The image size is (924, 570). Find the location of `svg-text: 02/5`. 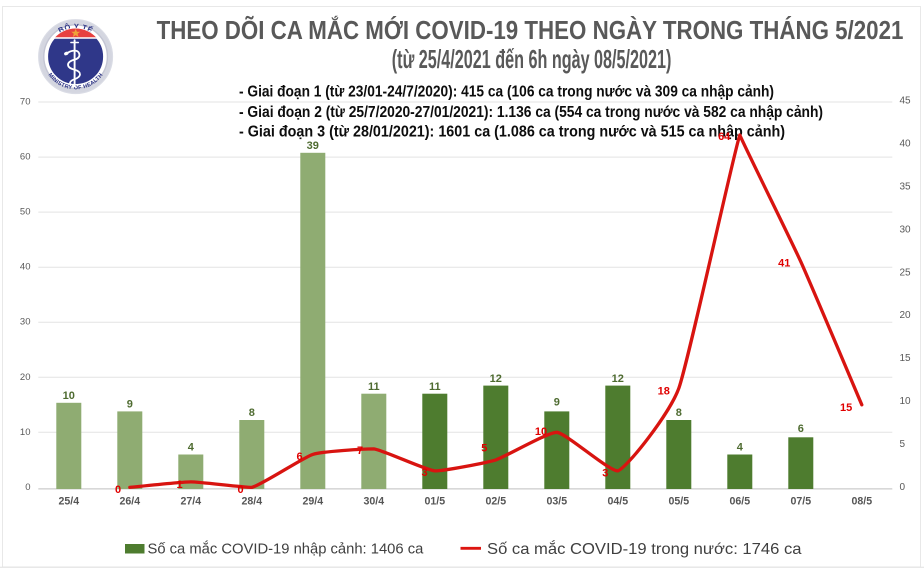

svg-text: 02/5 is located at coordinates (495, 502).